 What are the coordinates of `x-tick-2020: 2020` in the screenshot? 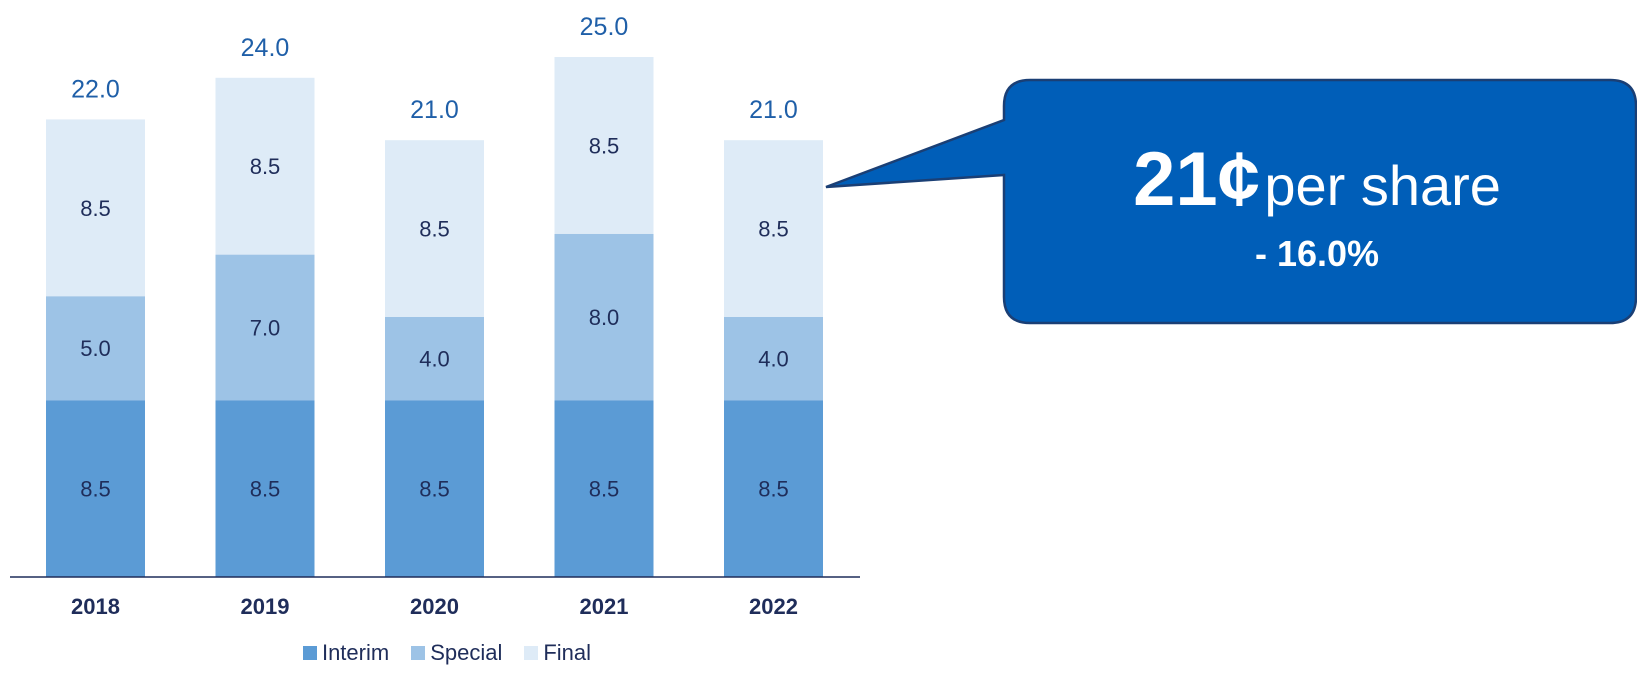 It's located at (434, 606).